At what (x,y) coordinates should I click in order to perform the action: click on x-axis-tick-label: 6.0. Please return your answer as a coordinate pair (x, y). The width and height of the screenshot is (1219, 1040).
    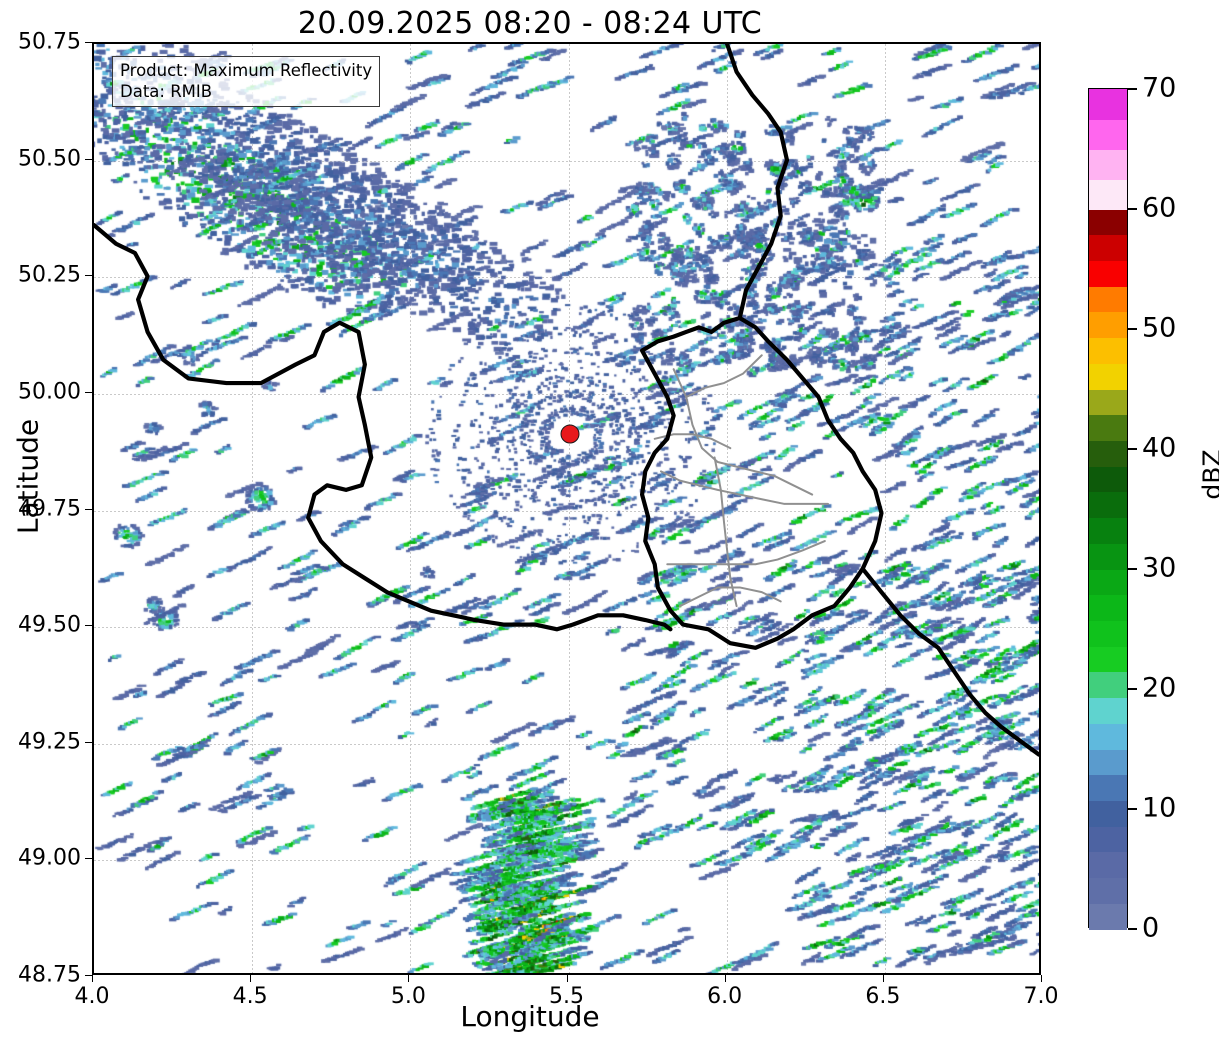
    Looking at the image, I should click on (725, 996).